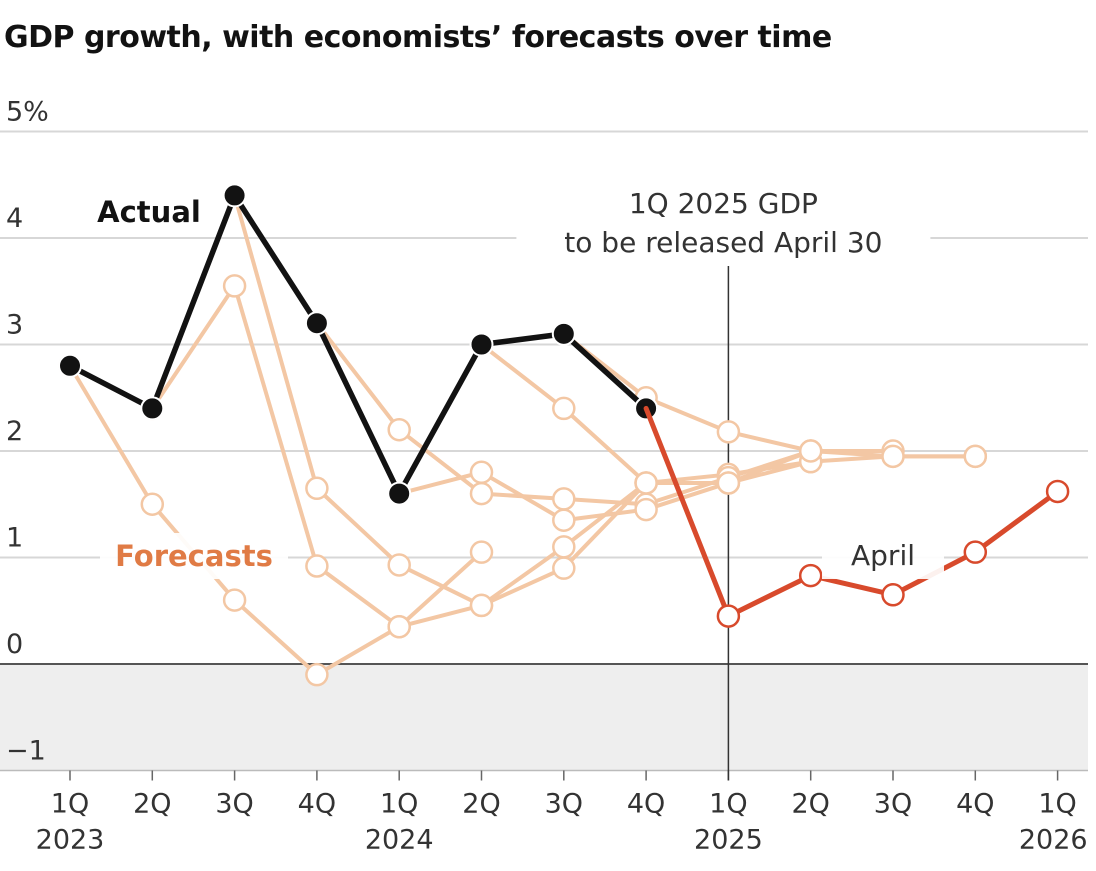  What do you see at coordinates (27, 112) in the screenshot?
I see `y-tick-label: 5%` at bounding box center [27, 112].